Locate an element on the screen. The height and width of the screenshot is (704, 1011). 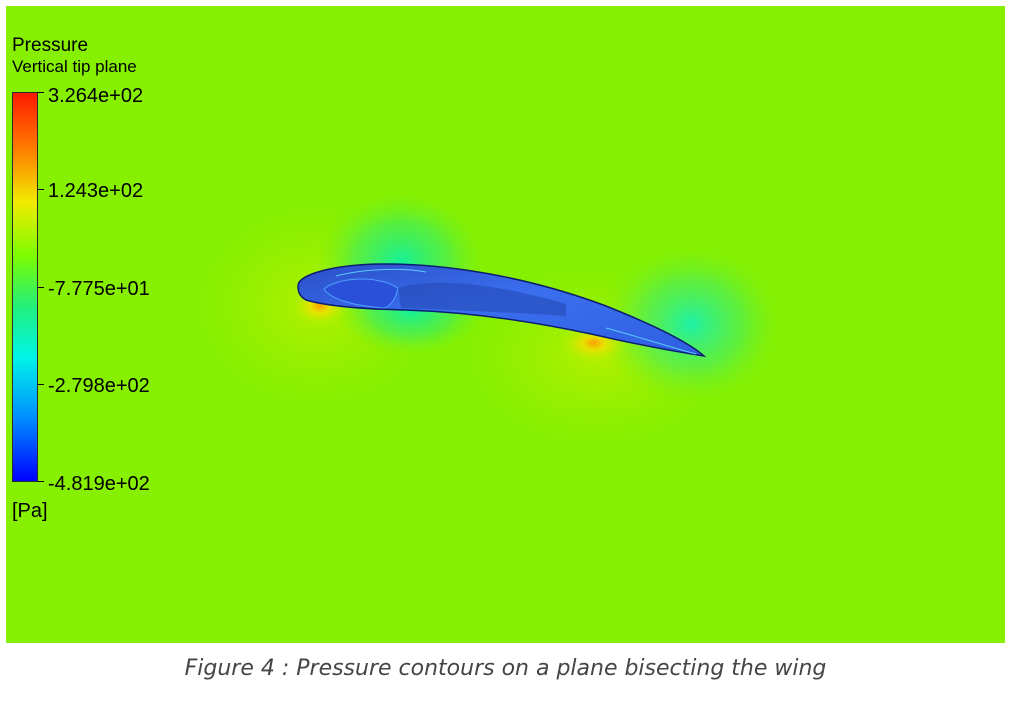
legend-title: Pressure is located at coordinates (50, 45).